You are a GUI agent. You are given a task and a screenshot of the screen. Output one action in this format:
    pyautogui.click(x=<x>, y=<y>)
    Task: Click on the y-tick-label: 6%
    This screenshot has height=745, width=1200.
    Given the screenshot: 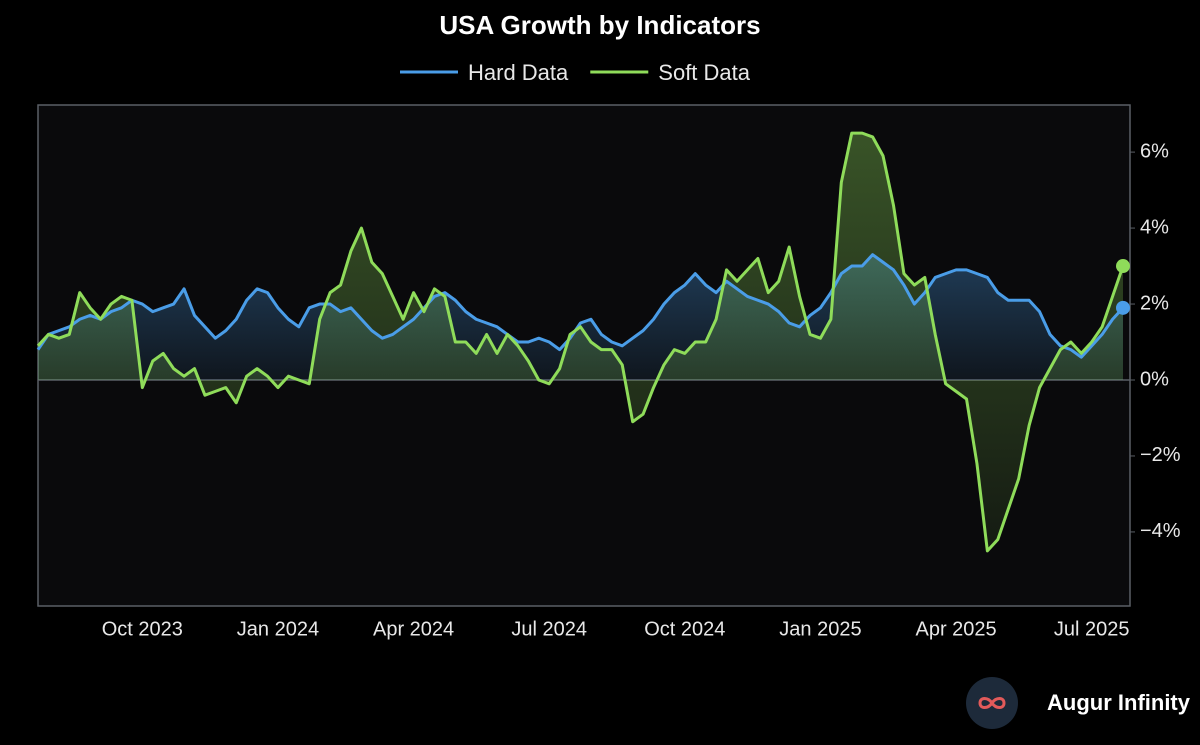 What is the action you would take?
    pyautogui.click(x=1154, y=151)
    